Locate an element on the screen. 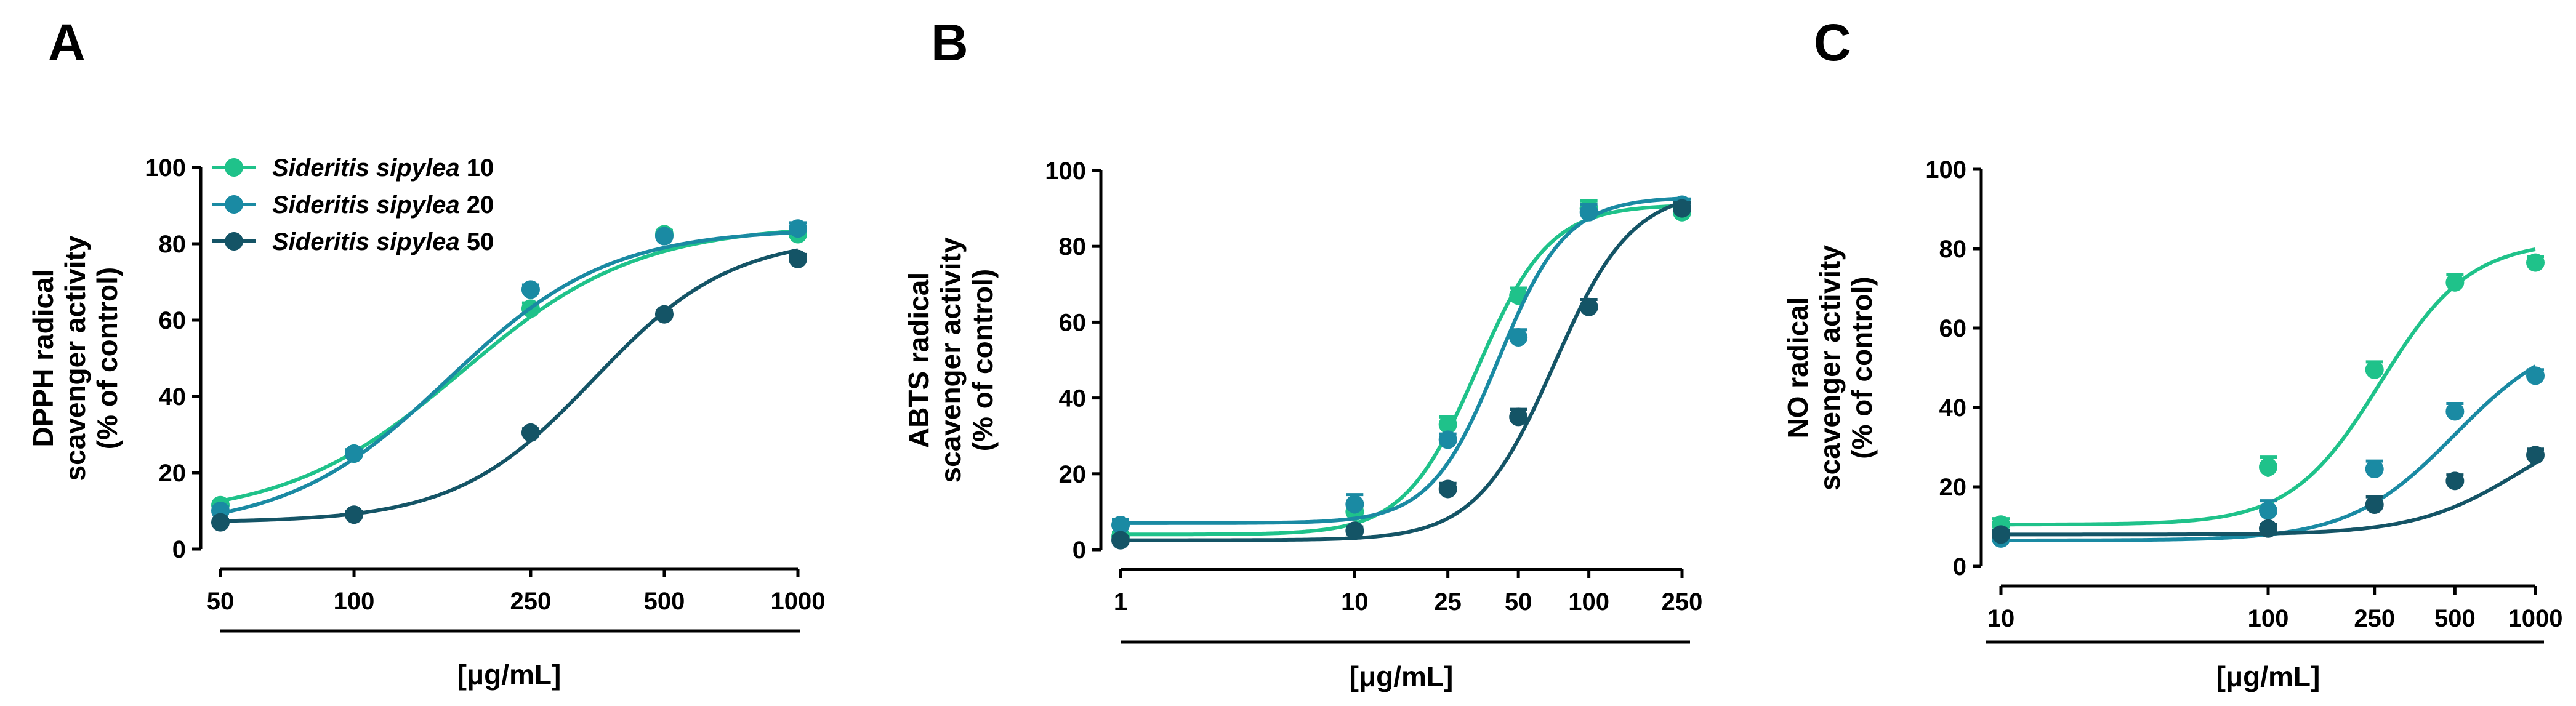  x-tick-label: 1 is located at coordinates (1120, 602).